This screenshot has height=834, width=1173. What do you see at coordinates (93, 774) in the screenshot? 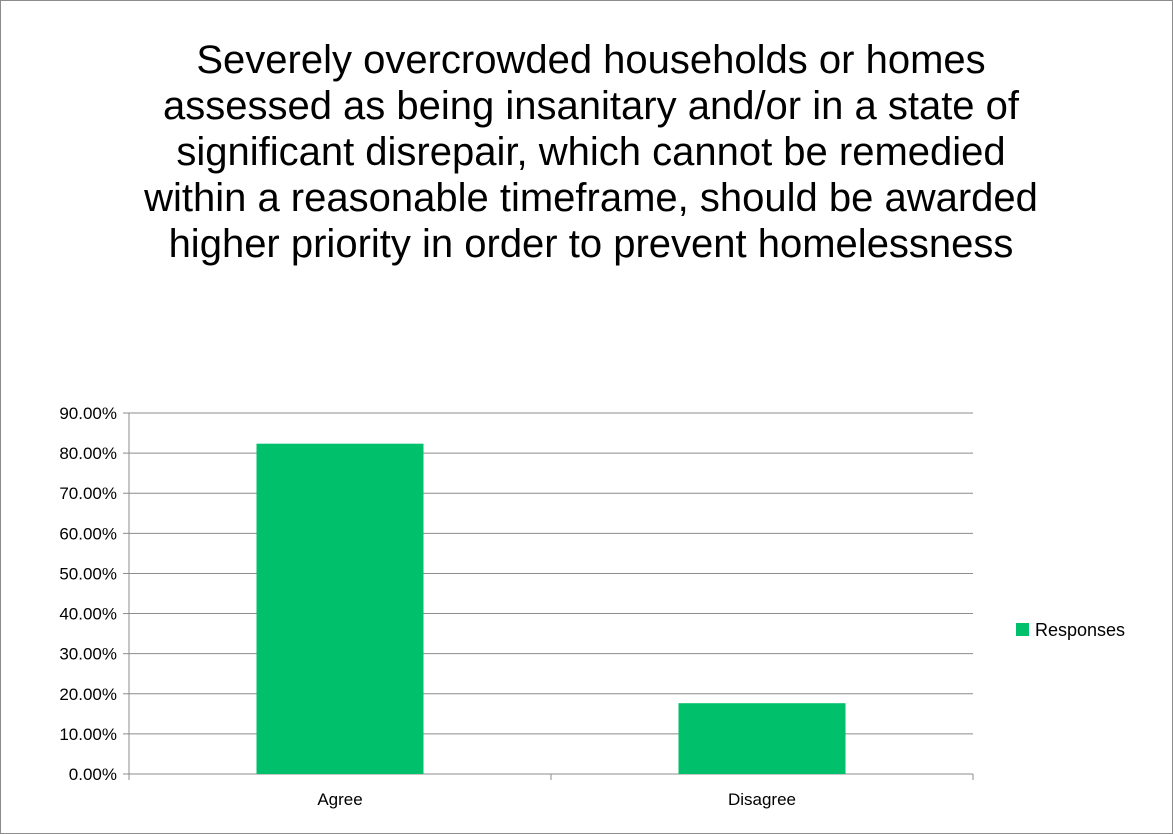
I see `y-tick-label: 0.00%` at bounding box center [93, 774].